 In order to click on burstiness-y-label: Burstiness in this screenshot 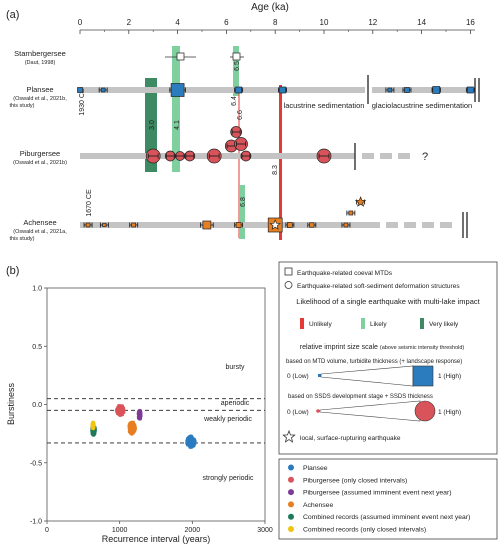, I will do `click(11, 403)`.